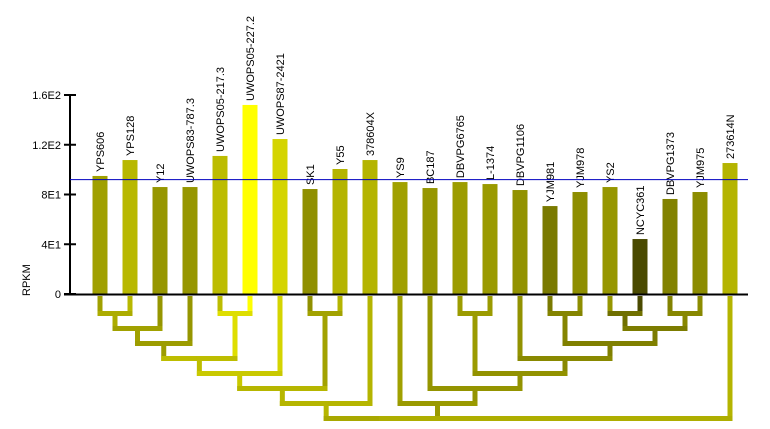 The image size is (770, 429). Describe the element at coordinates (251, 58) in the screenshot. I see `bar-label: UWOPS05-227.2` at that location.